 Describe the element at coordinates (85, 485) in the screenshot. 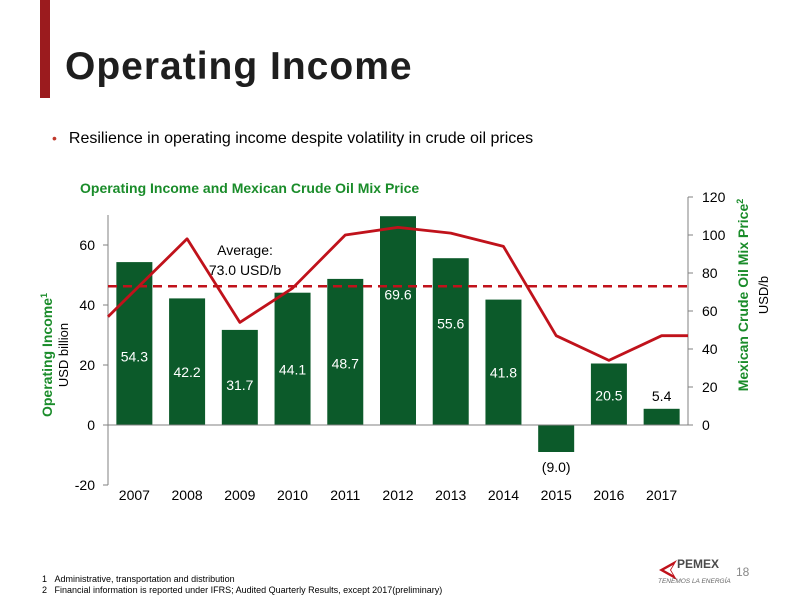

I see `left-tick-label: -20` at that location.